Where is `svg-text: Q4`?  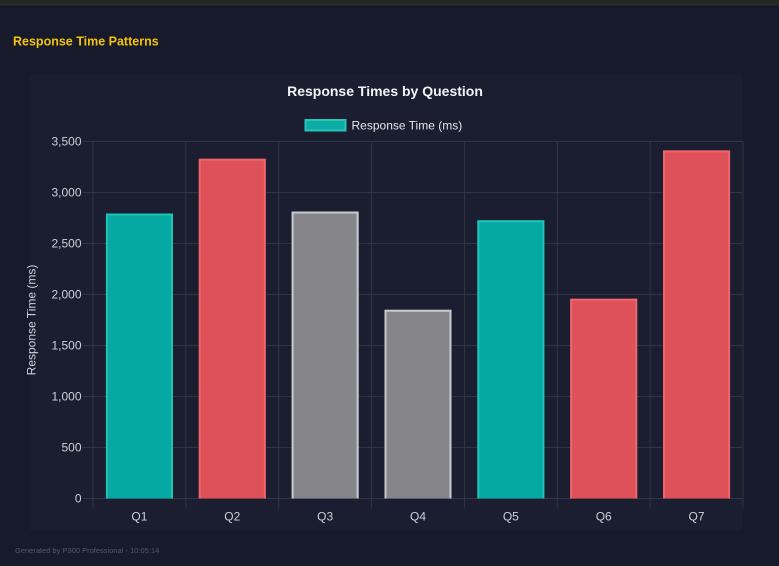 svg-text: Q4 is located at coordinates (418, 517).